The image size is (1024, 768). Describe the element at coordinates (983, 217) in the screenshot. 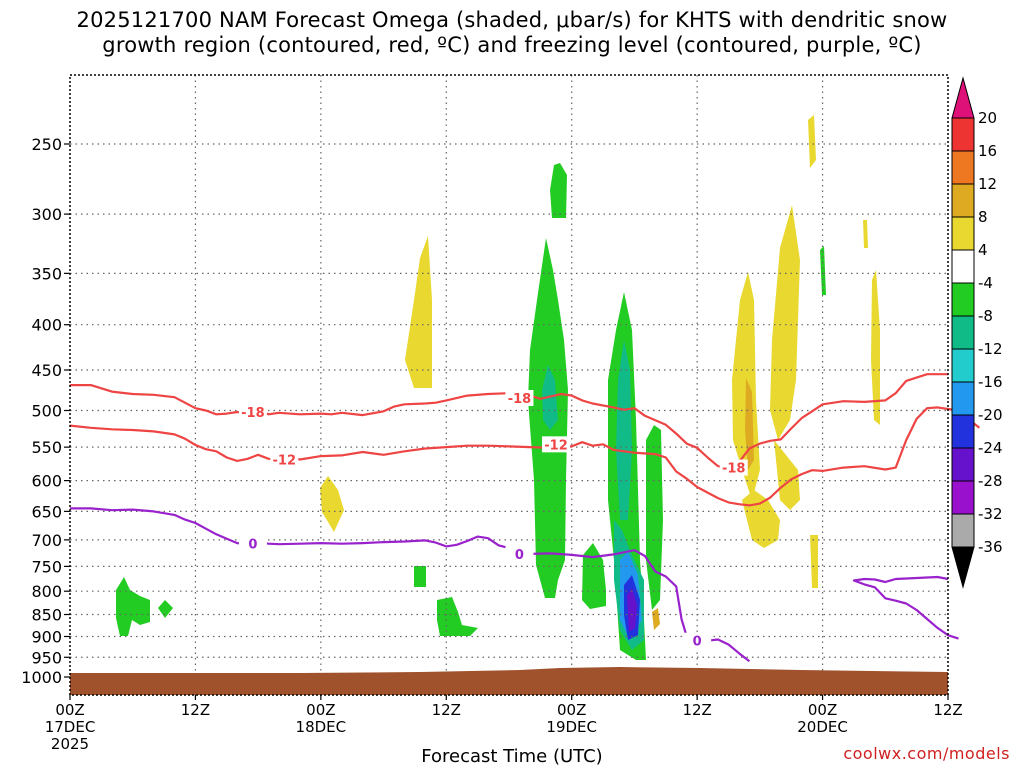

I see `colorbar-label-8: 8` at that location.